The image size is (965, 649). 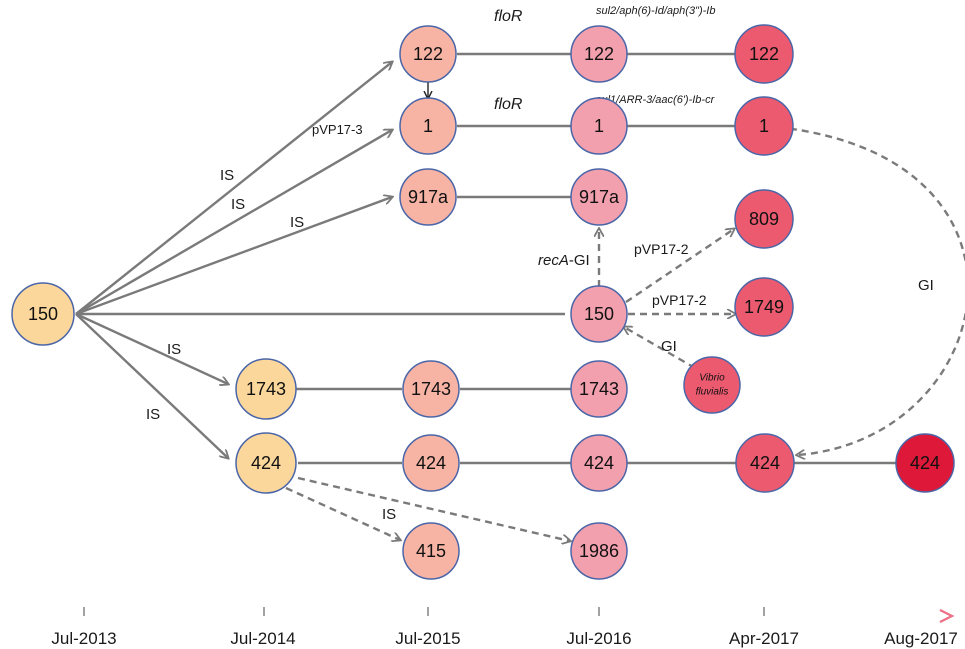 I want to click on node-122-2015: 122, so click(x=428, y=54).